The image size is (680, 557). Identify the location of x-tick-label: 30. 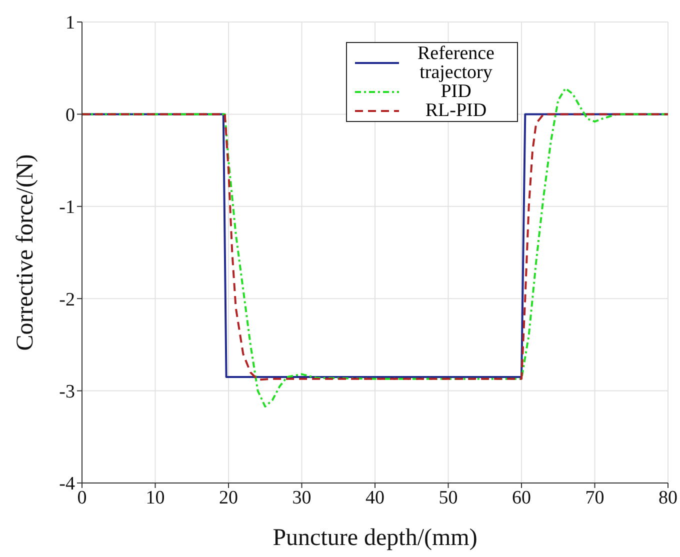
(302, 497).